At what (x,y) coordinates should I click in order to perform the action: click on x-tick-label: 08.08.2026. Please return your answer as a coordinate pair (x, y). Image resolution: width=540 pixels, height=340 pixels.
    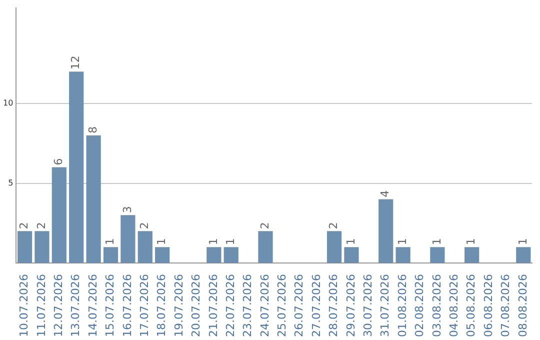
    Looking at the image, I should click on (523, 306).